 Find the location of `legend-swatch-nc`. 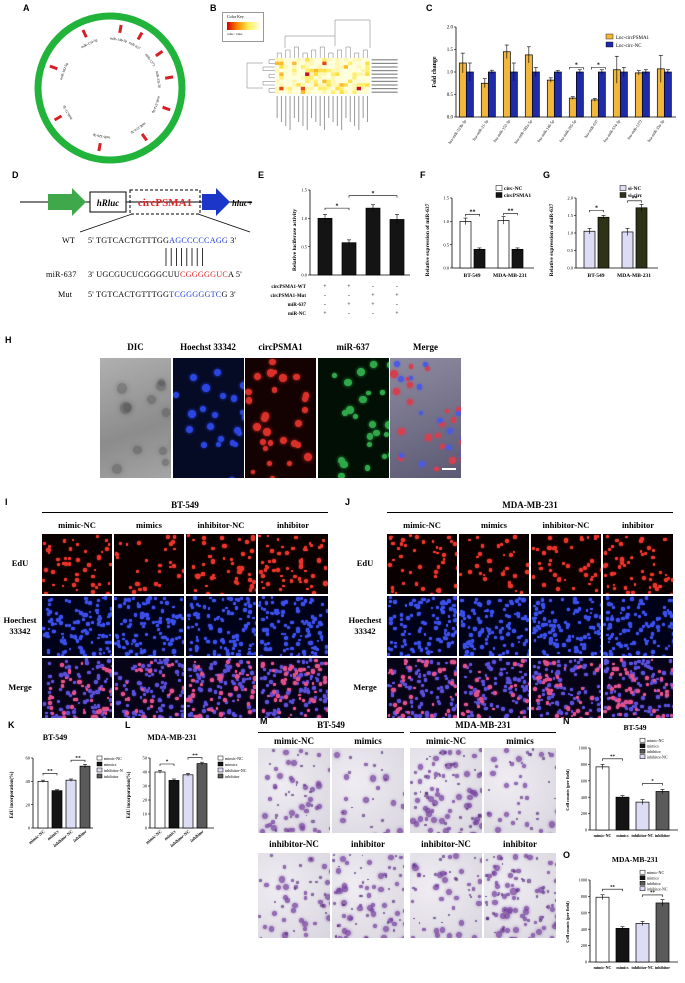

legend-swatch-nc is located at coordinates (609, 44).